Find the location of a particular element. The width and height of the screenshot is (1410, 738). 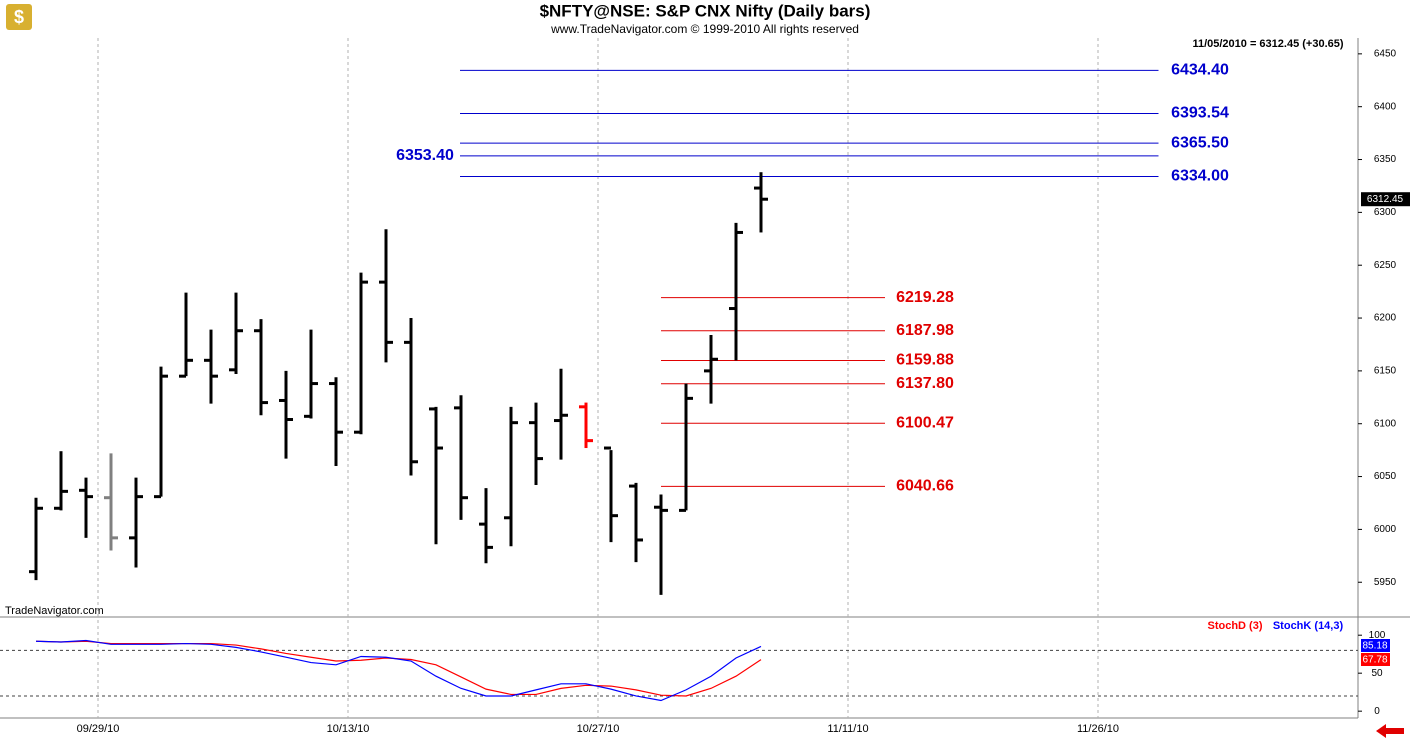

y-tick-label: 6200 is located at coordinates (1385, 318).